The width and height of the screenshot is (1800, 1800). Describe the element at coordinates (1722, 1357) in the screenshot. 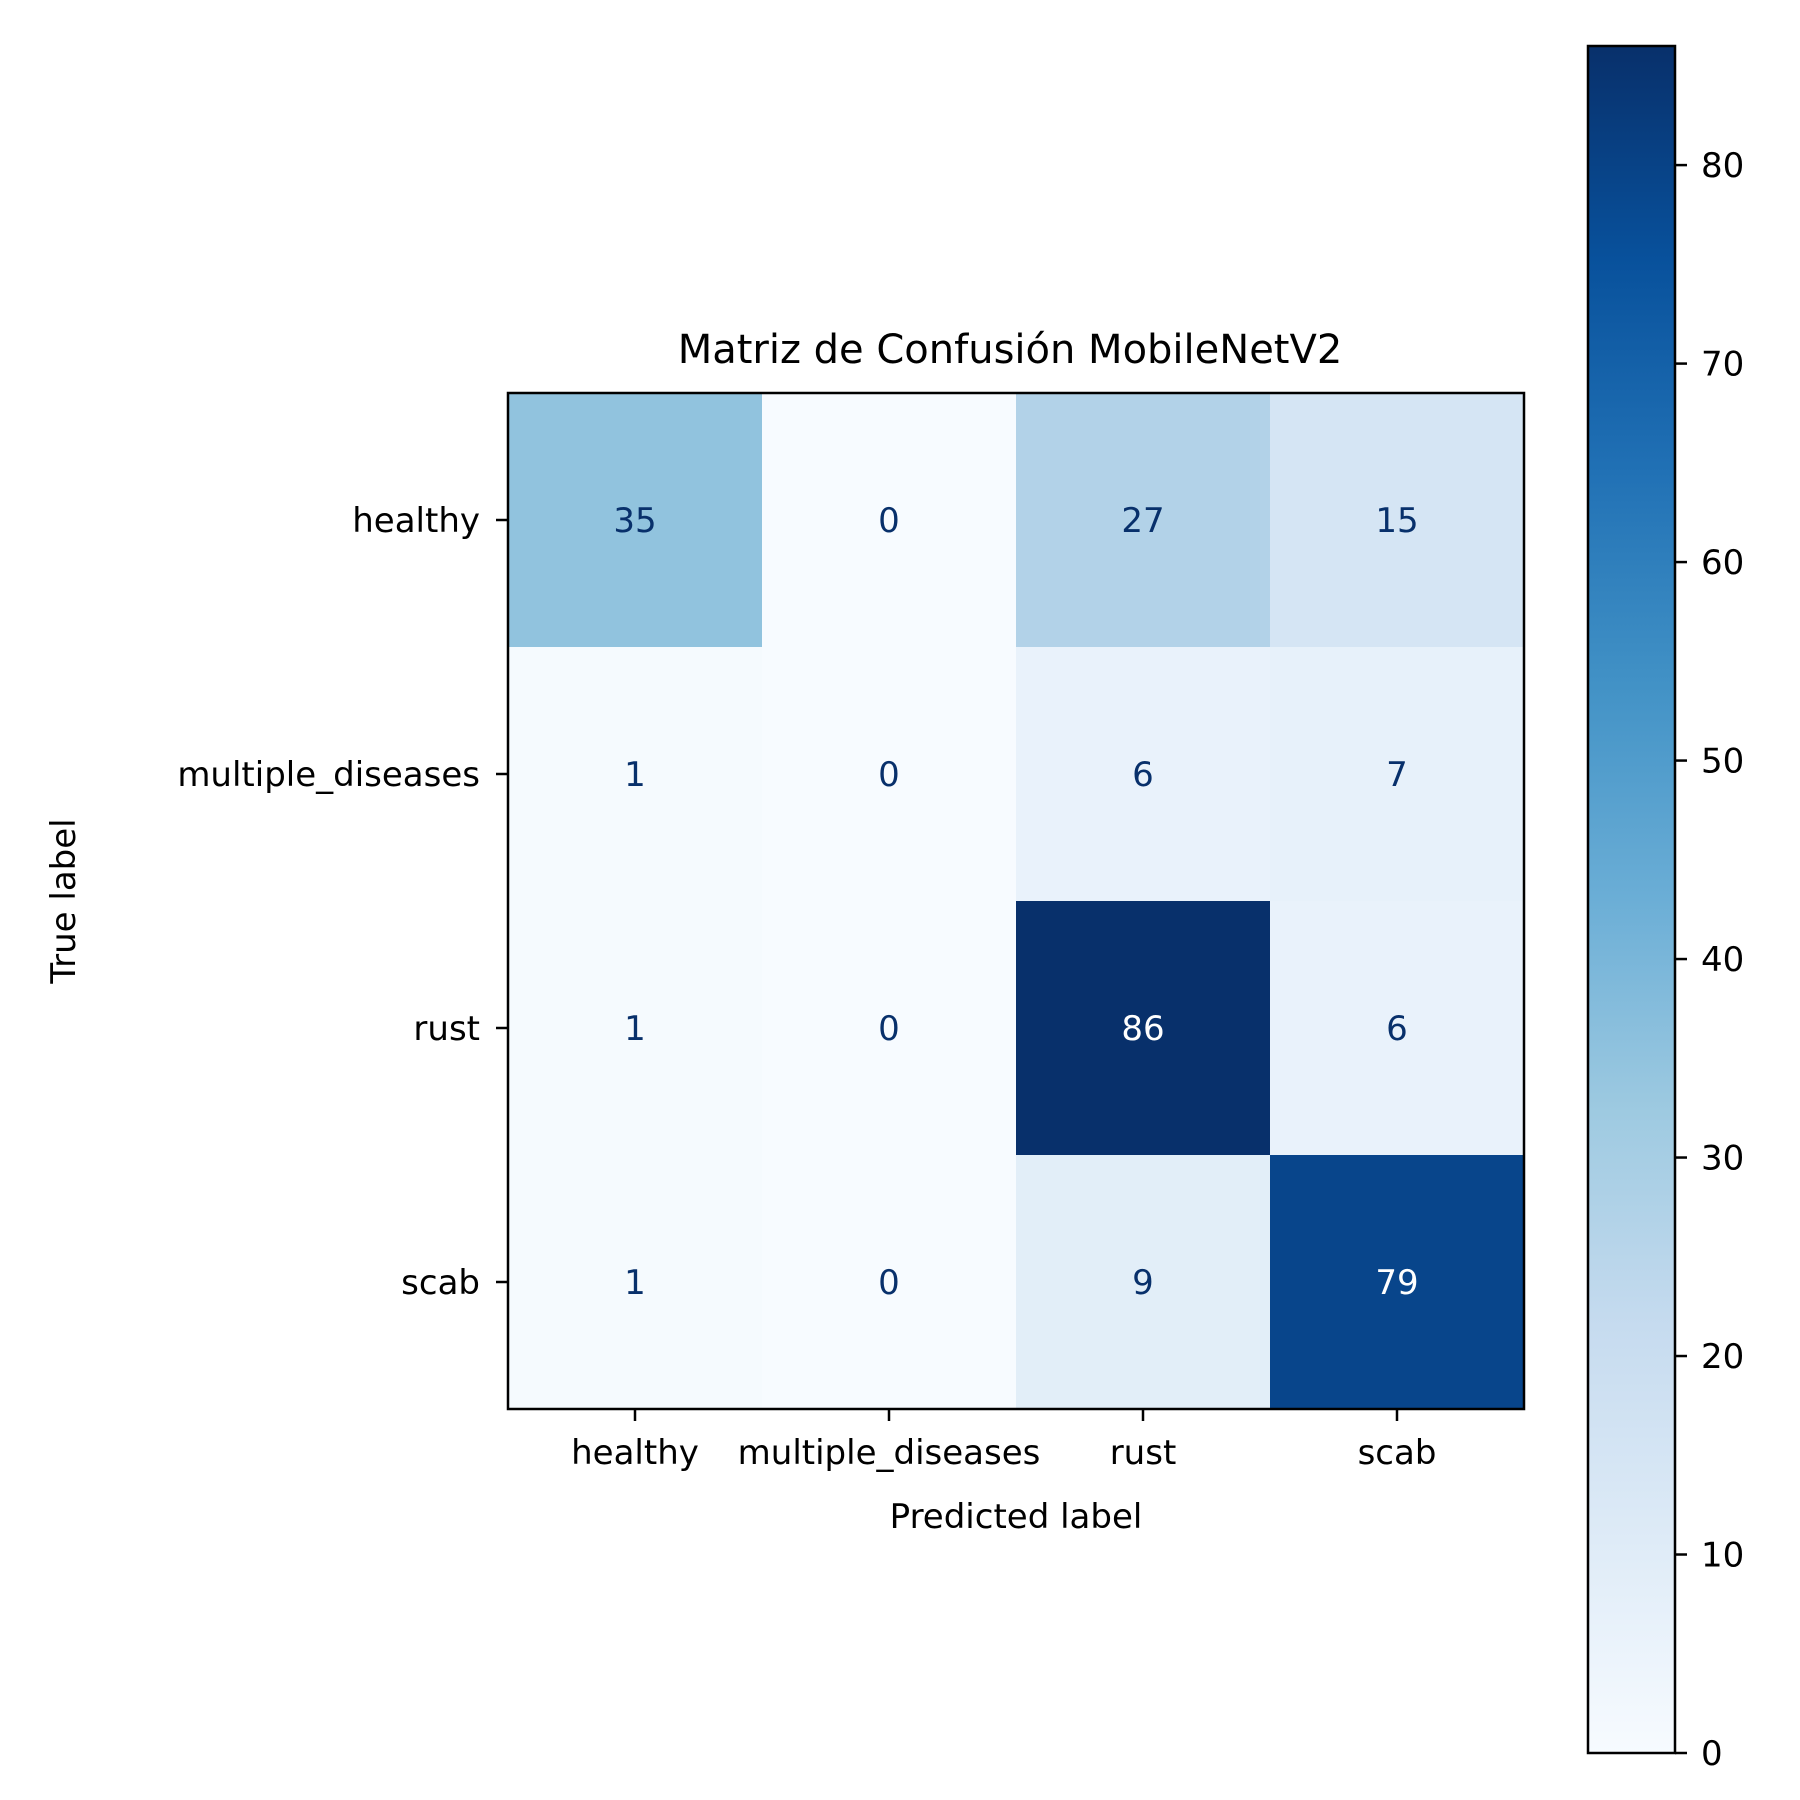

I see `colorbar-tick-label: 20` at that location.